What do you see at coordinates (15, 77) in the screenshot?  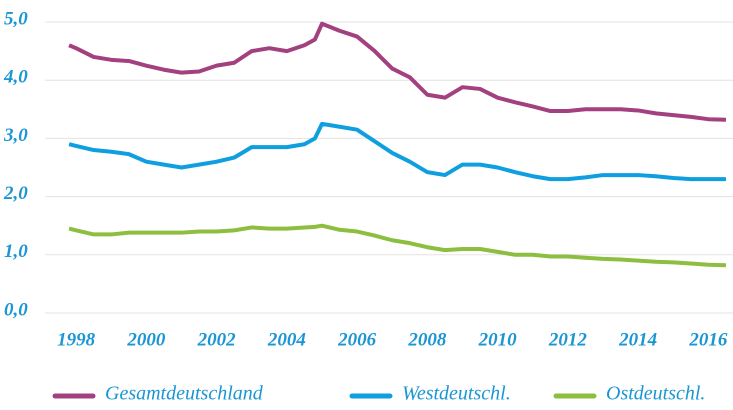 I see `y-tick-label: 4,0` at bounding box center [15, 77].